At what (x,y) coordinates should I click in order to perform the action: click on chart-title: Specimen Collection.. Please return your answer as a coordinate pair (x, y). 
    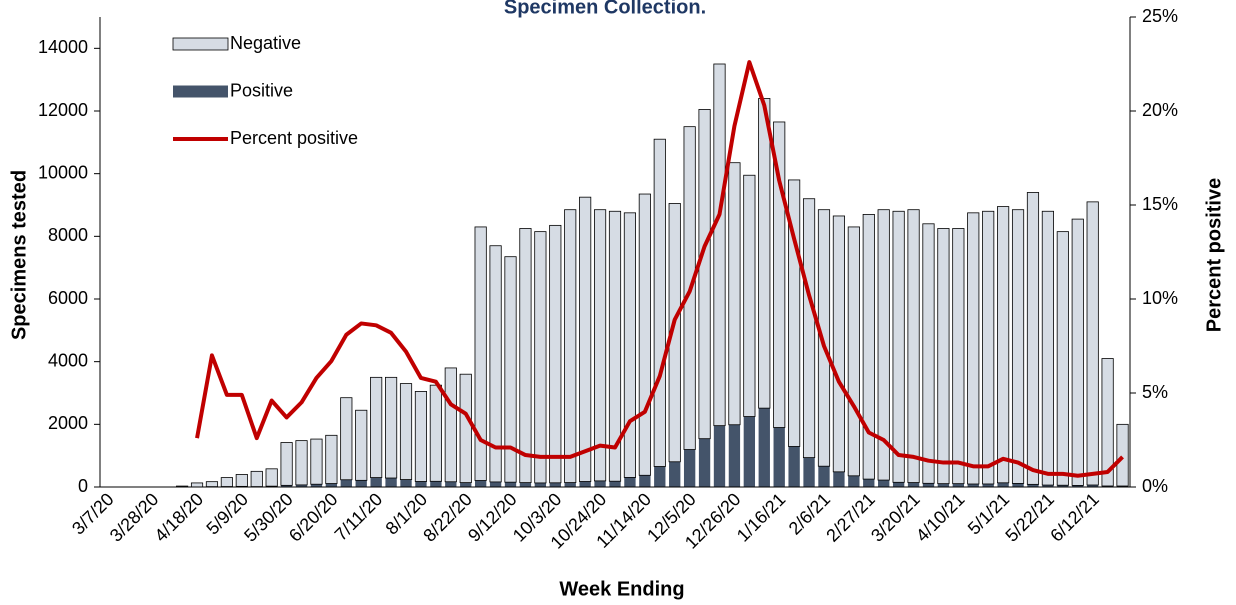
    Looking at the image, I should click on (605, 9).